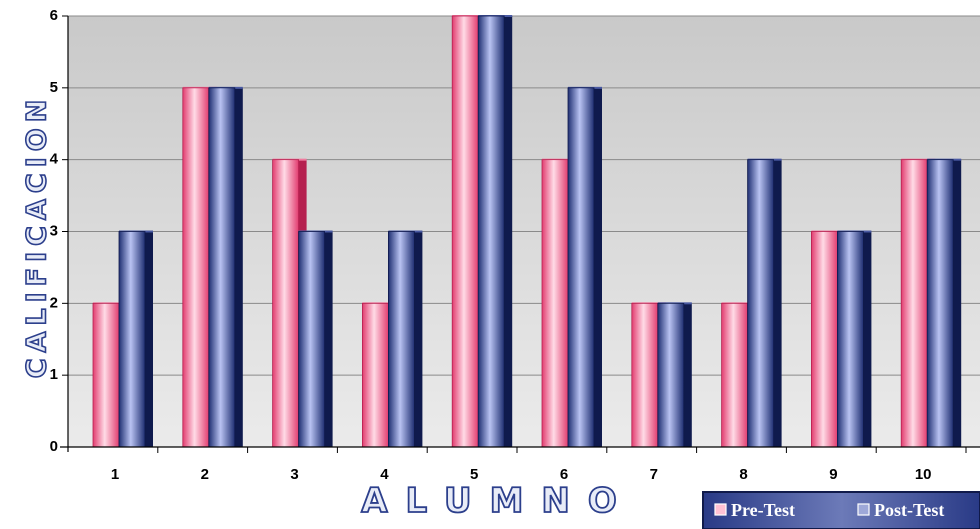 The height and width of the screenshot is (529, 980). What do you see at coordinates (564, 474) in the screenshot?
I see `x-tick-label: 6` at bounding box center [564, 474].